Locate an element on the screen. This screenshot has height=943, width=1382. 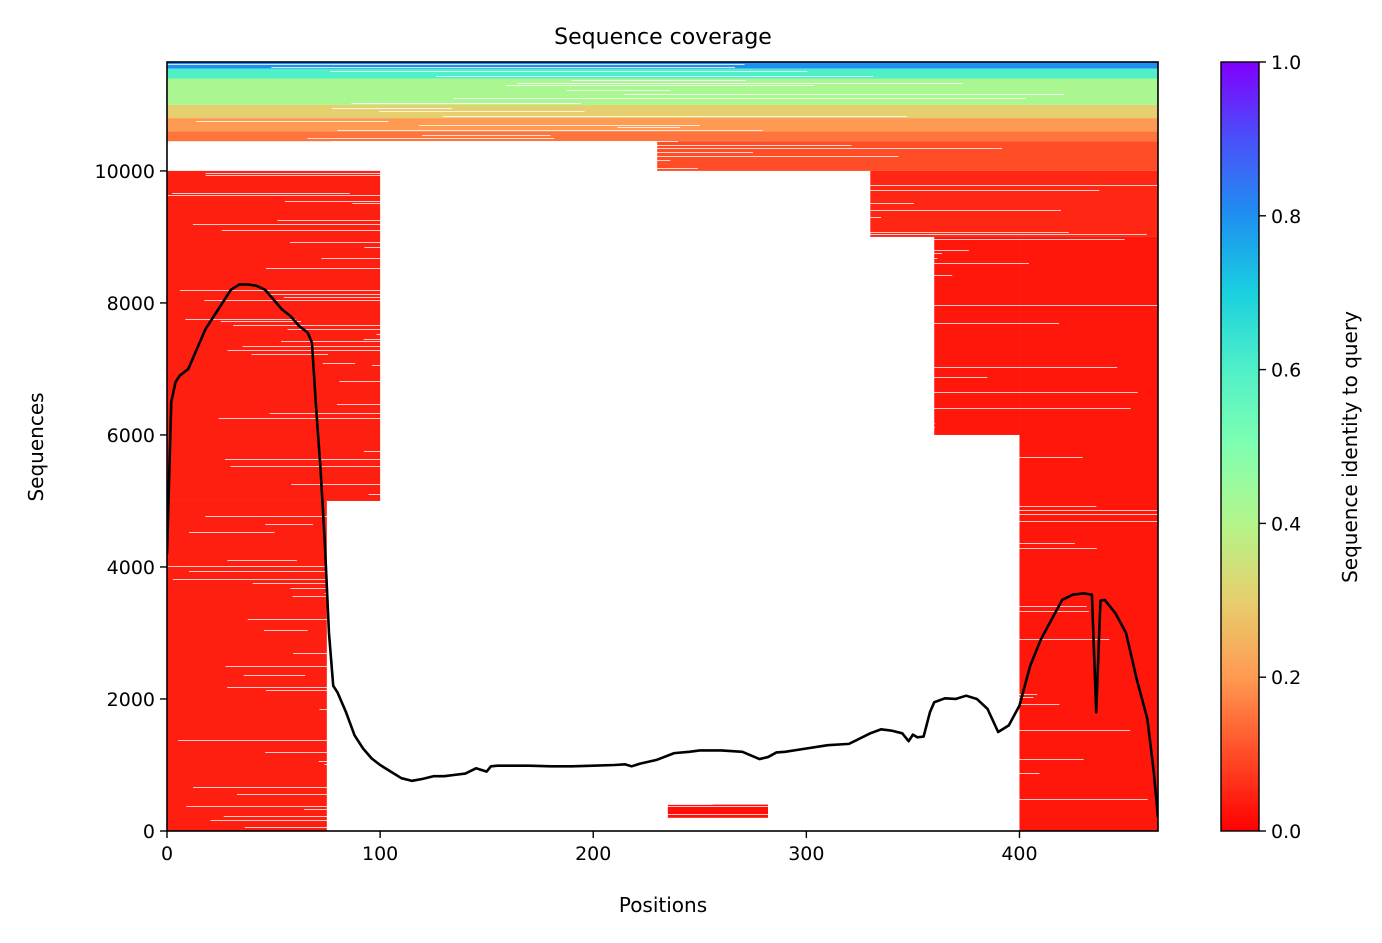
y-tick-label: 2000 is located at coordinates (131, 700).